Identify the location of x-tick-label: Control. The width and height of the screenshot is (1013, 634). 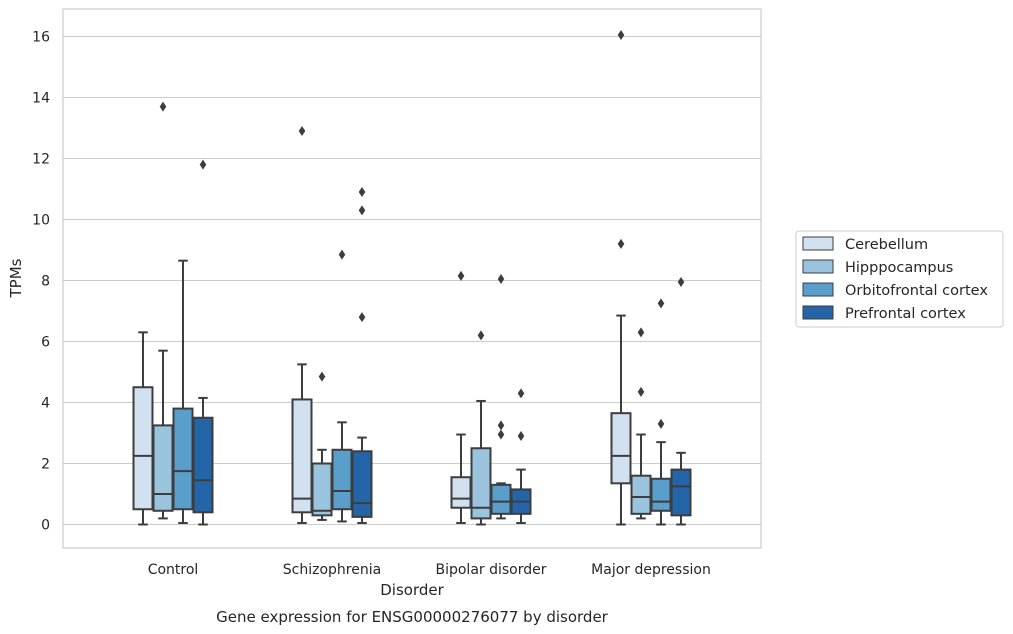
(173, 570).